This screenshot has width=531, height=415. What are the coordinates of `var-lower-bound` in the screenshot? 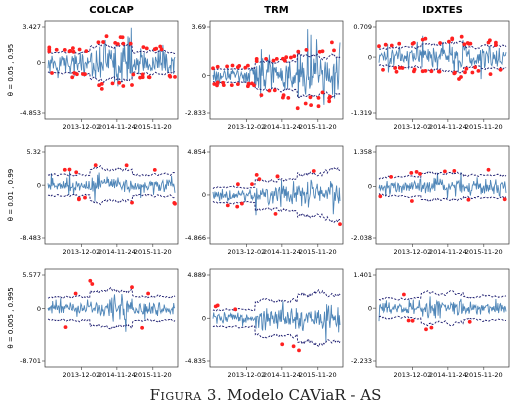 It's located at (276, 212).